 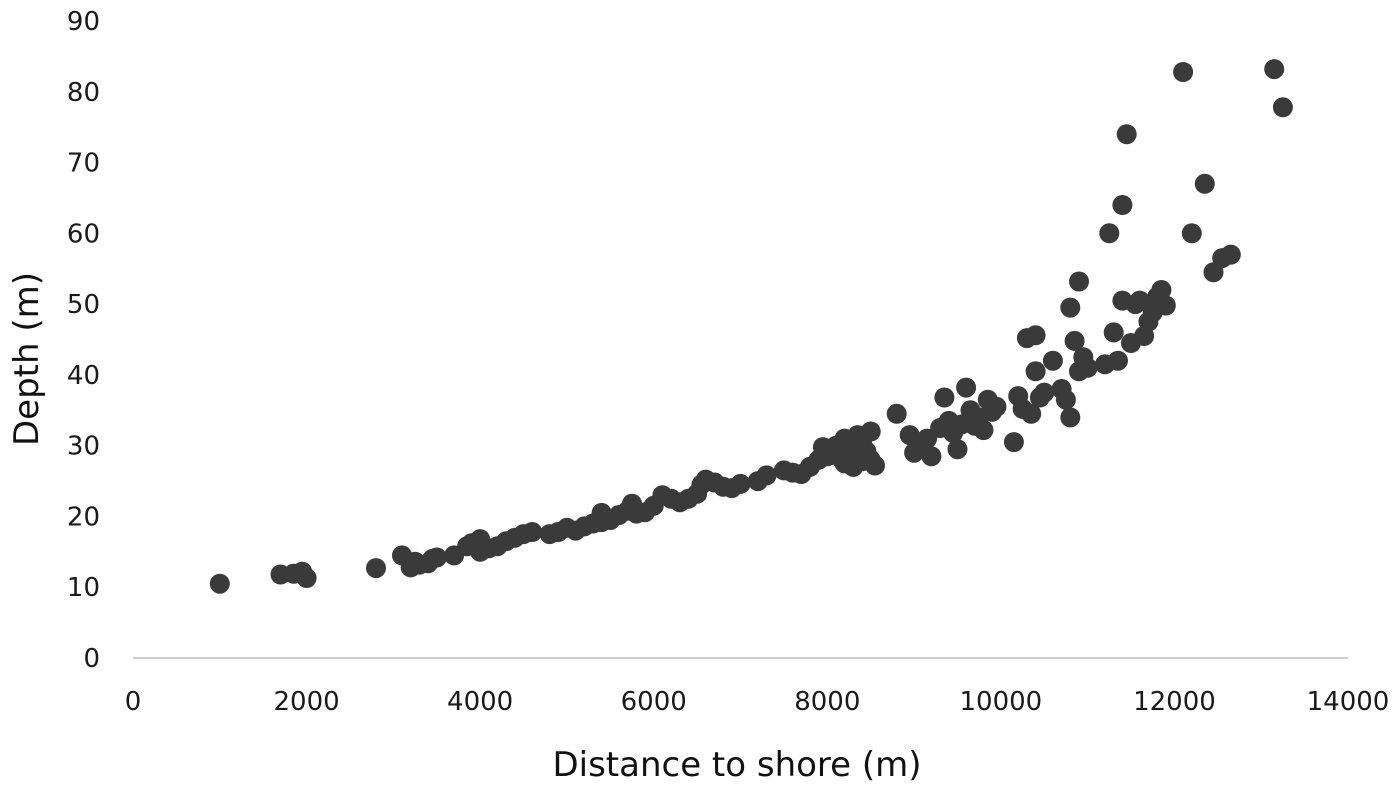 I want to click on x-tick-label: 14000, so click(x=1348, y=702).